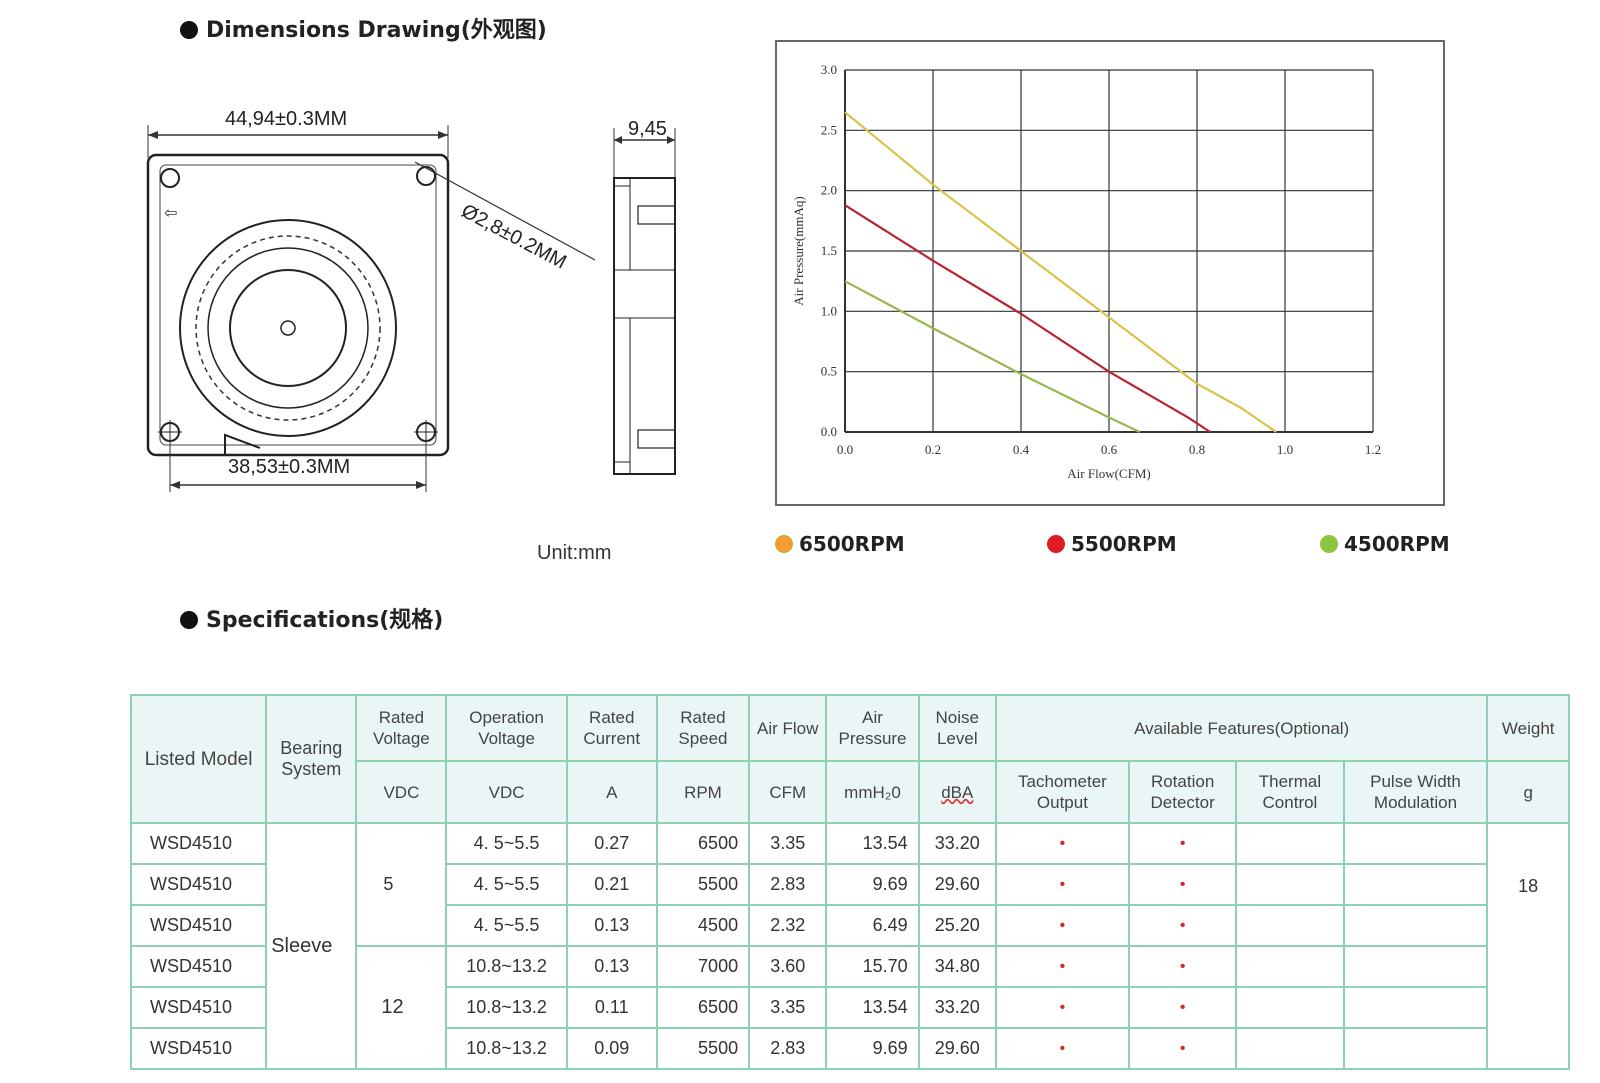  What do you see at coordinates (1182, 792) in the screenshot?
I see `header-rotation-detector: Rotation Detector` at bounding box center [1182, 792].